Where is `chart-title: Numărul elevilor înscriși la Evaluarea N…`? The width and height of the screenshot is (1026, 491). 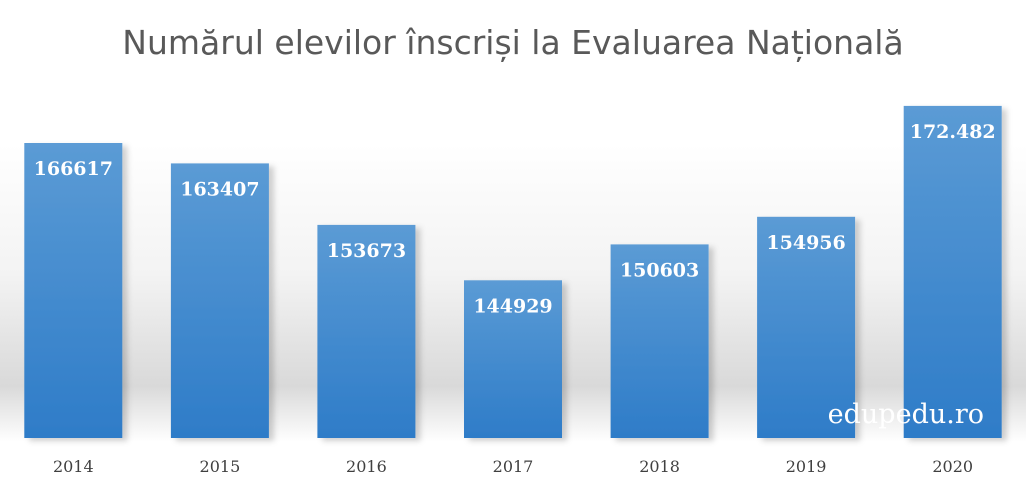 chart-title: Numărul elevilor înscriși la Evaluarea N… is located at coordinates (512, 43).